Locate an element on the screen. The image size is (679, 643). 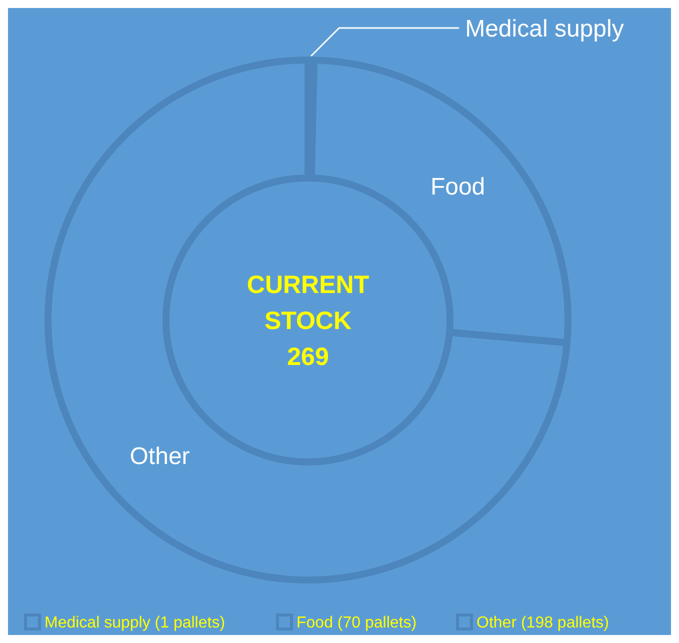
text: Food is located at coordinates (458, 186).